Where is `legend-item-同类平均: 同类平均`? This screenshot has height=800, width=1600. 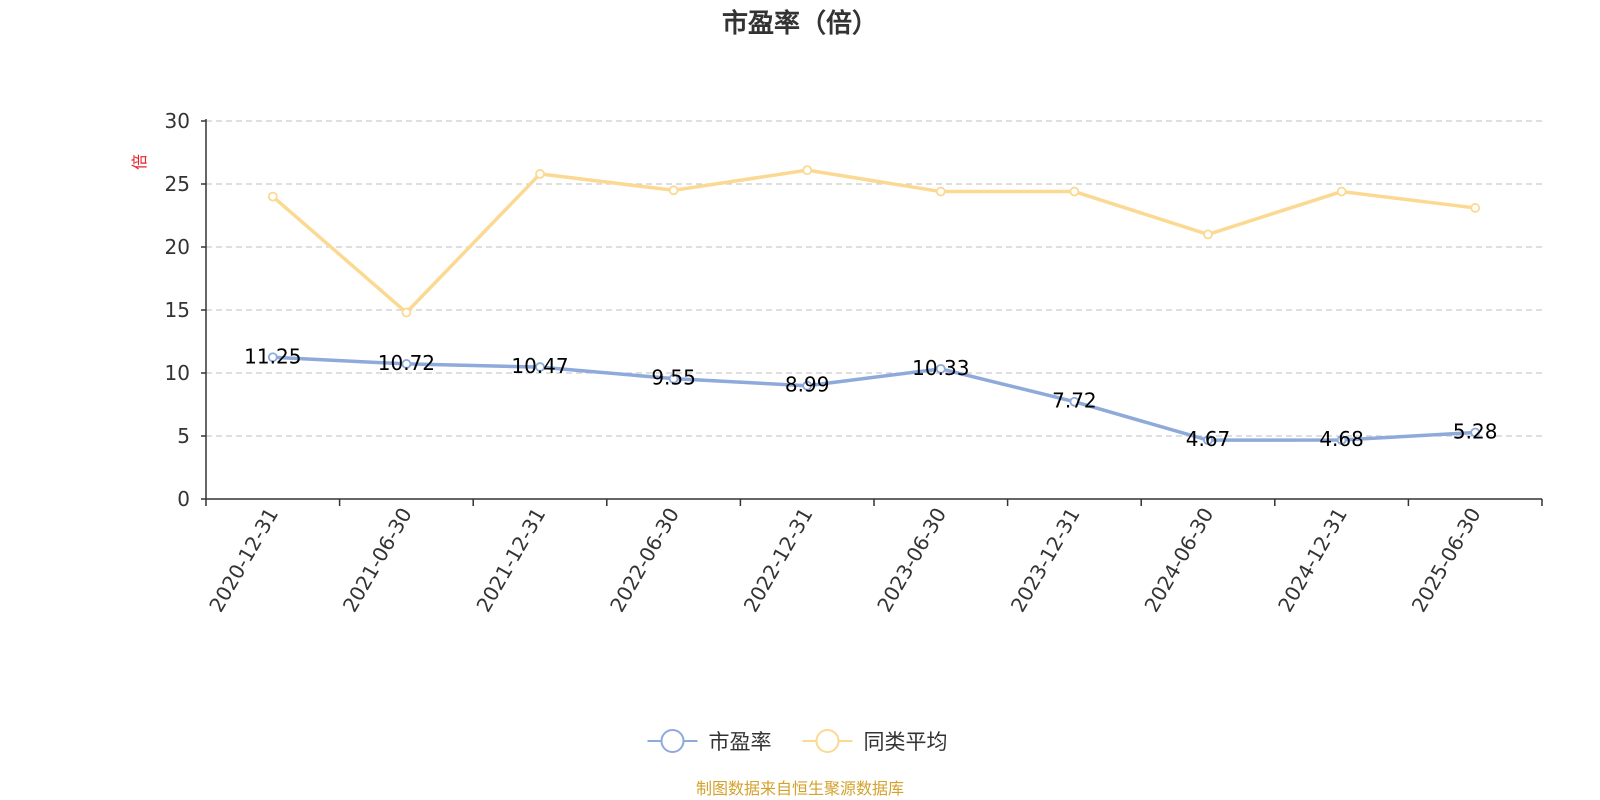 legend-item-同类平均: 同类平均 is located at coordinates (875, 741).